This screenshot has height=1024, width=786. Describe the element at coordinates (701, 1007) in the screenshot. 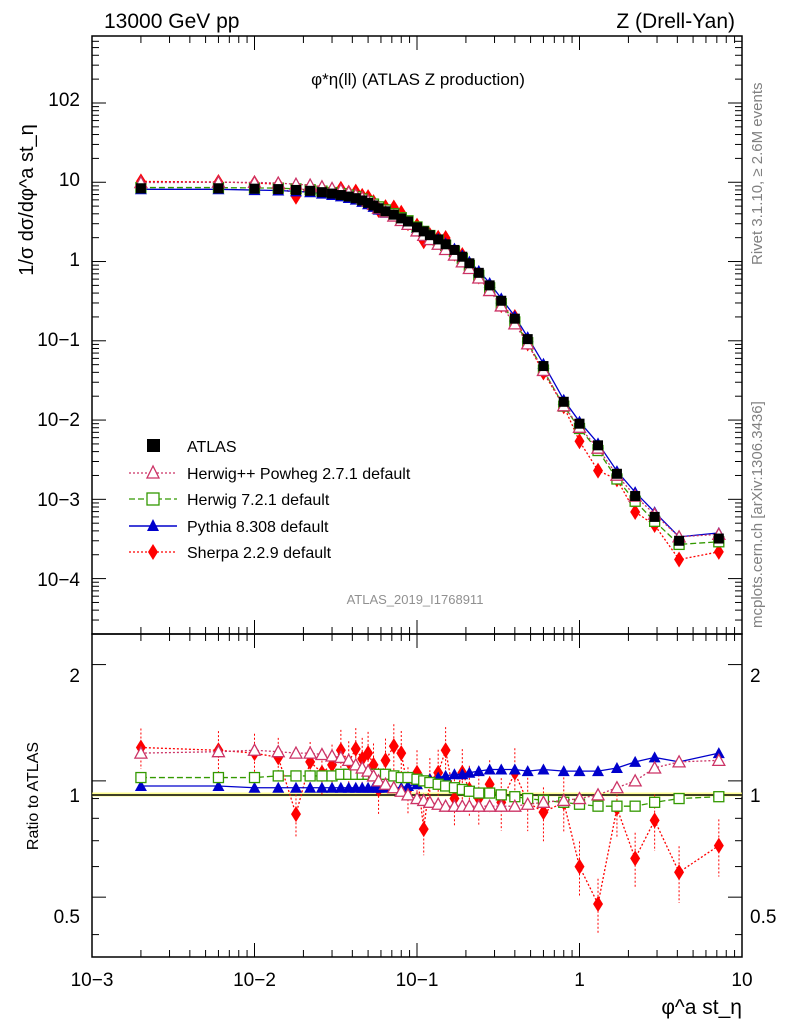

I see `x-axis-title: φ^a st_η` at that location.